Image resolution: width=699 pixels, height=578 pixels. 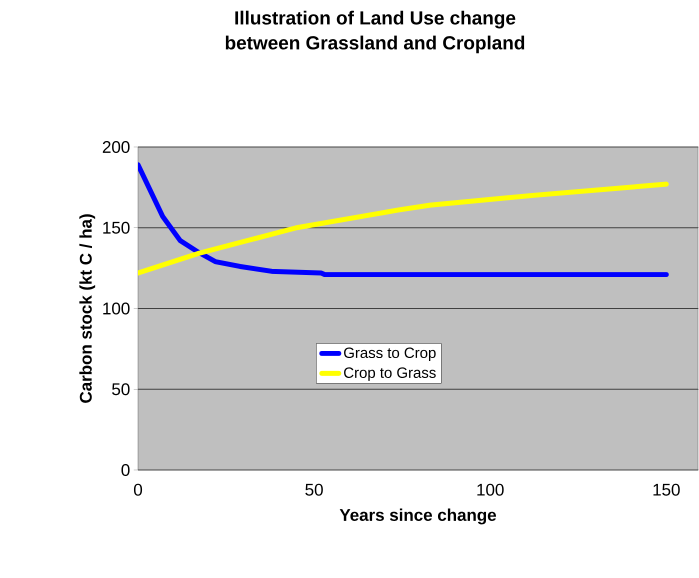 What do you see at coordinates (390, 354) in the screenshot?
I see `legend-label: Grass to Crop` at bounding box center [390, 354].